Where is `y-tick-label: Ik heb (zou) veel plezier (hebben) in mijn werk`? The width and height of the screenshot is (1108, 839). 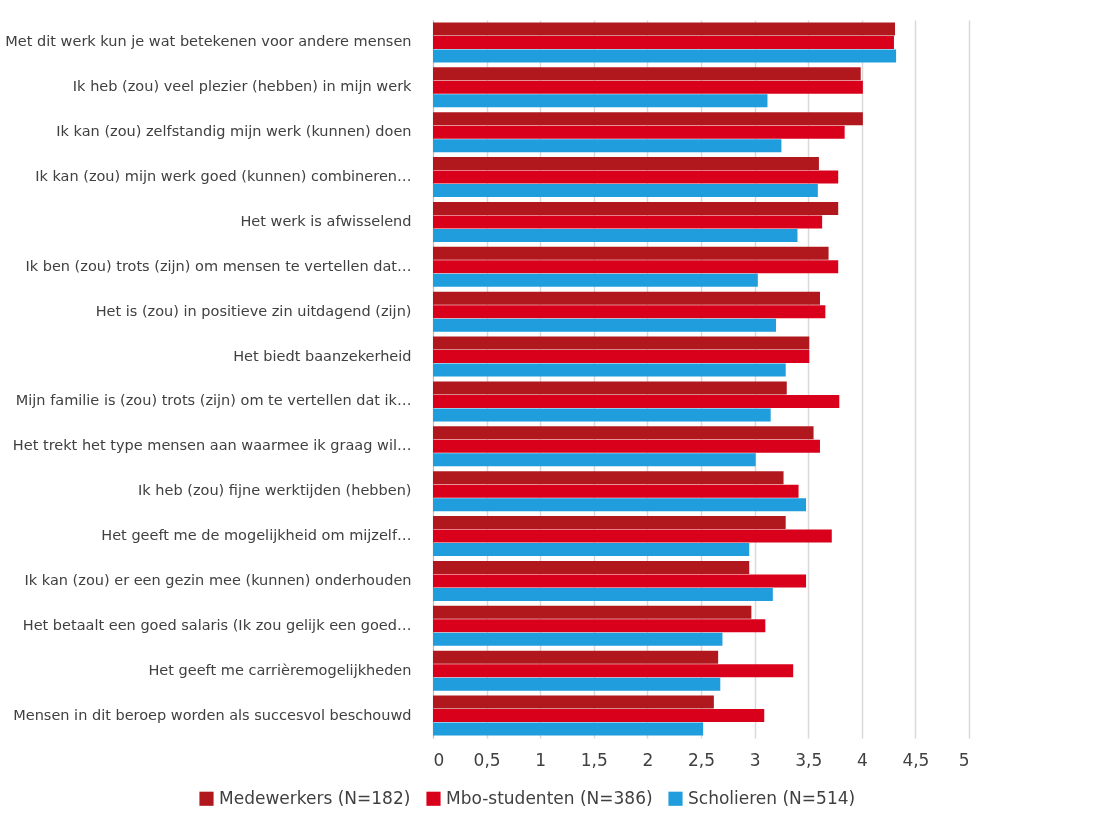 y-tick-label: Ik heb (zou) veel plezier (hebben) in mijn werk is located at coordinates (242, 86).